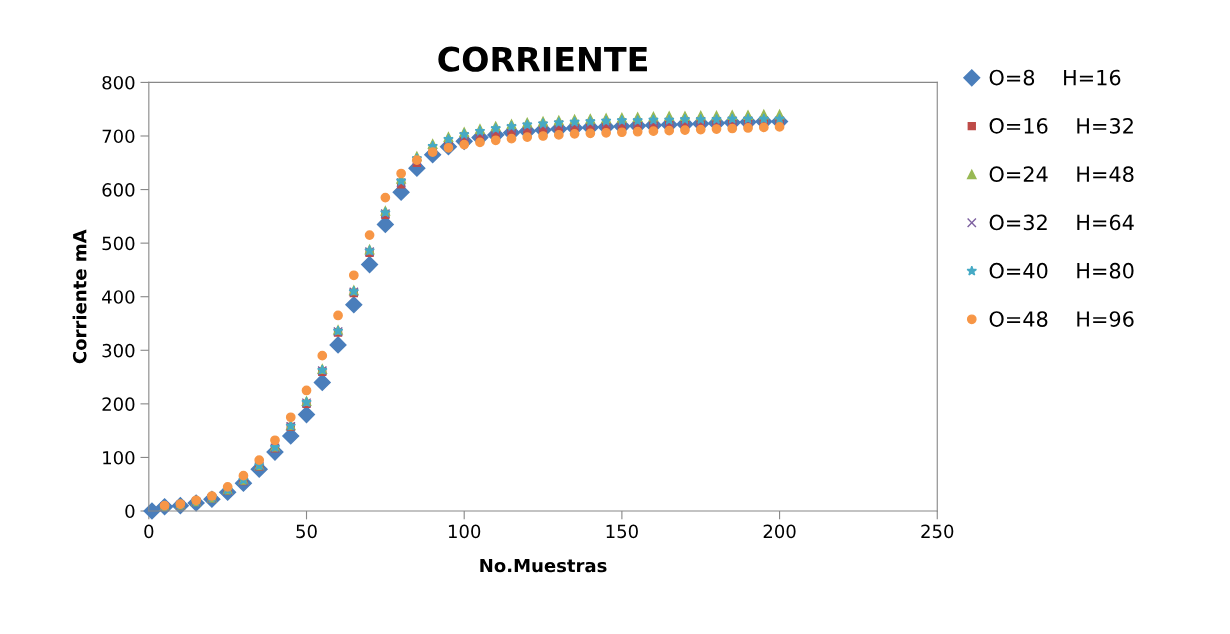  Describe the element at coordinates (119, 457) in the screenshot. I see `y-tick-label: 100` at that location.